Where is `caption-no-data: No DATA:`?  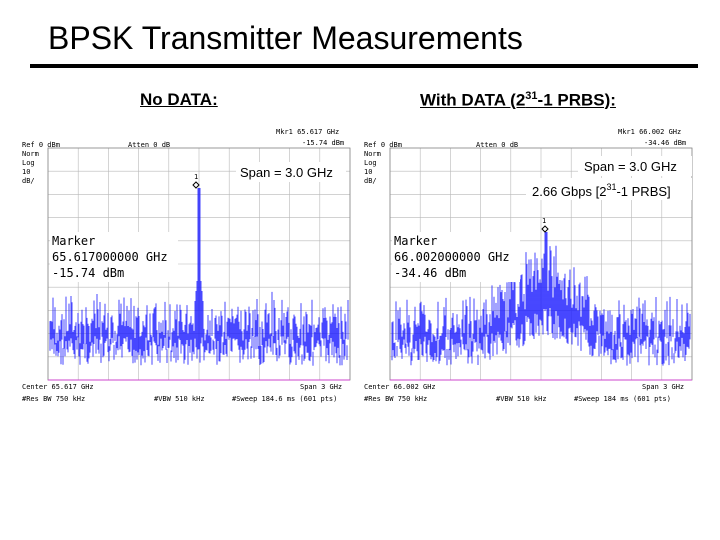
caption-no-data: No DATA: is located at coordinates (179, 99).